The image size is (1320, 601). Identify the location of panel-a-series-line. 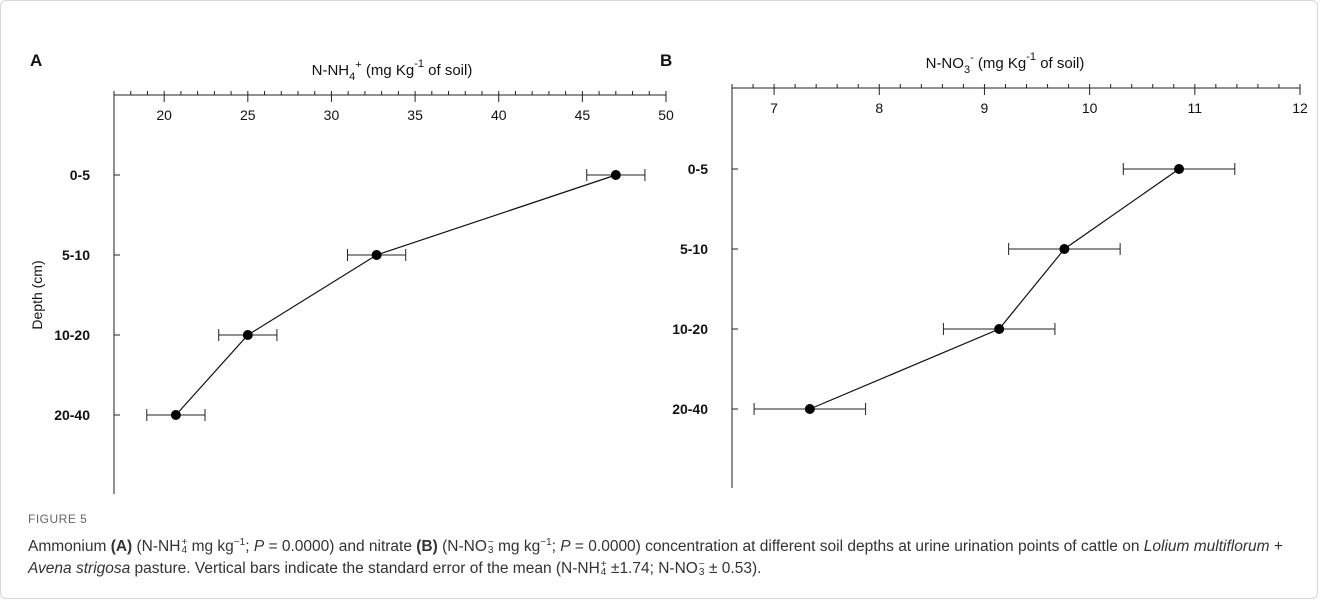
(396, 295).